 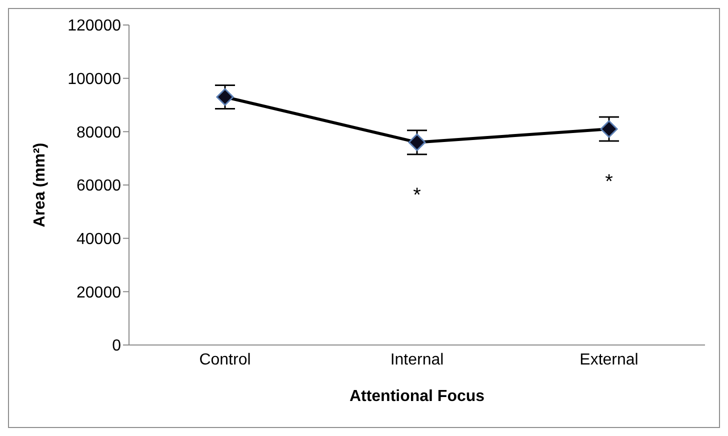 What do you see at coordinates (609, 359) in the screenshot?
I see `x-tick-label: External` at bounding box center [609, 359].